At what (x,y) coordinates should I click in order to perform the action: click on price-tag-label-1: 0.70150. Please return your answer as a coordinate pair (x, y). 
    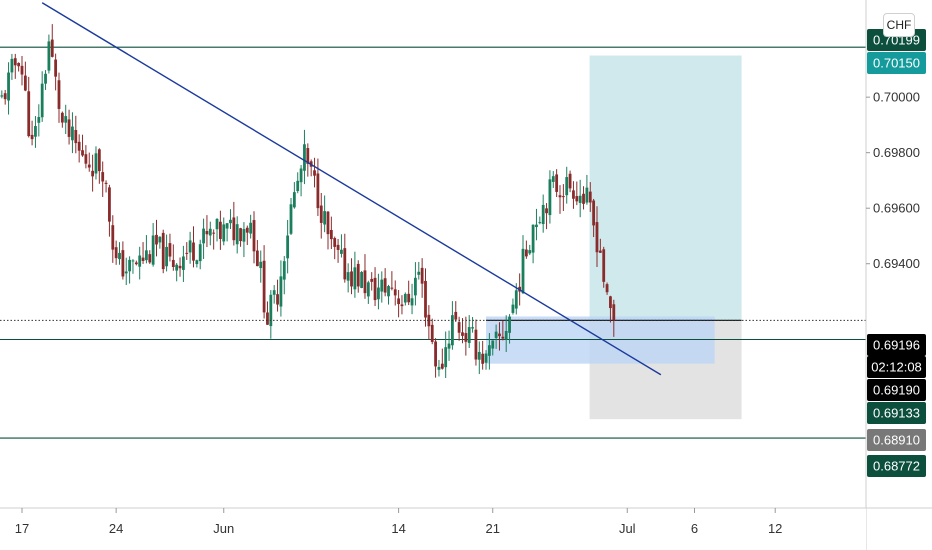
    Looking at the image, I should click on (896, 63).